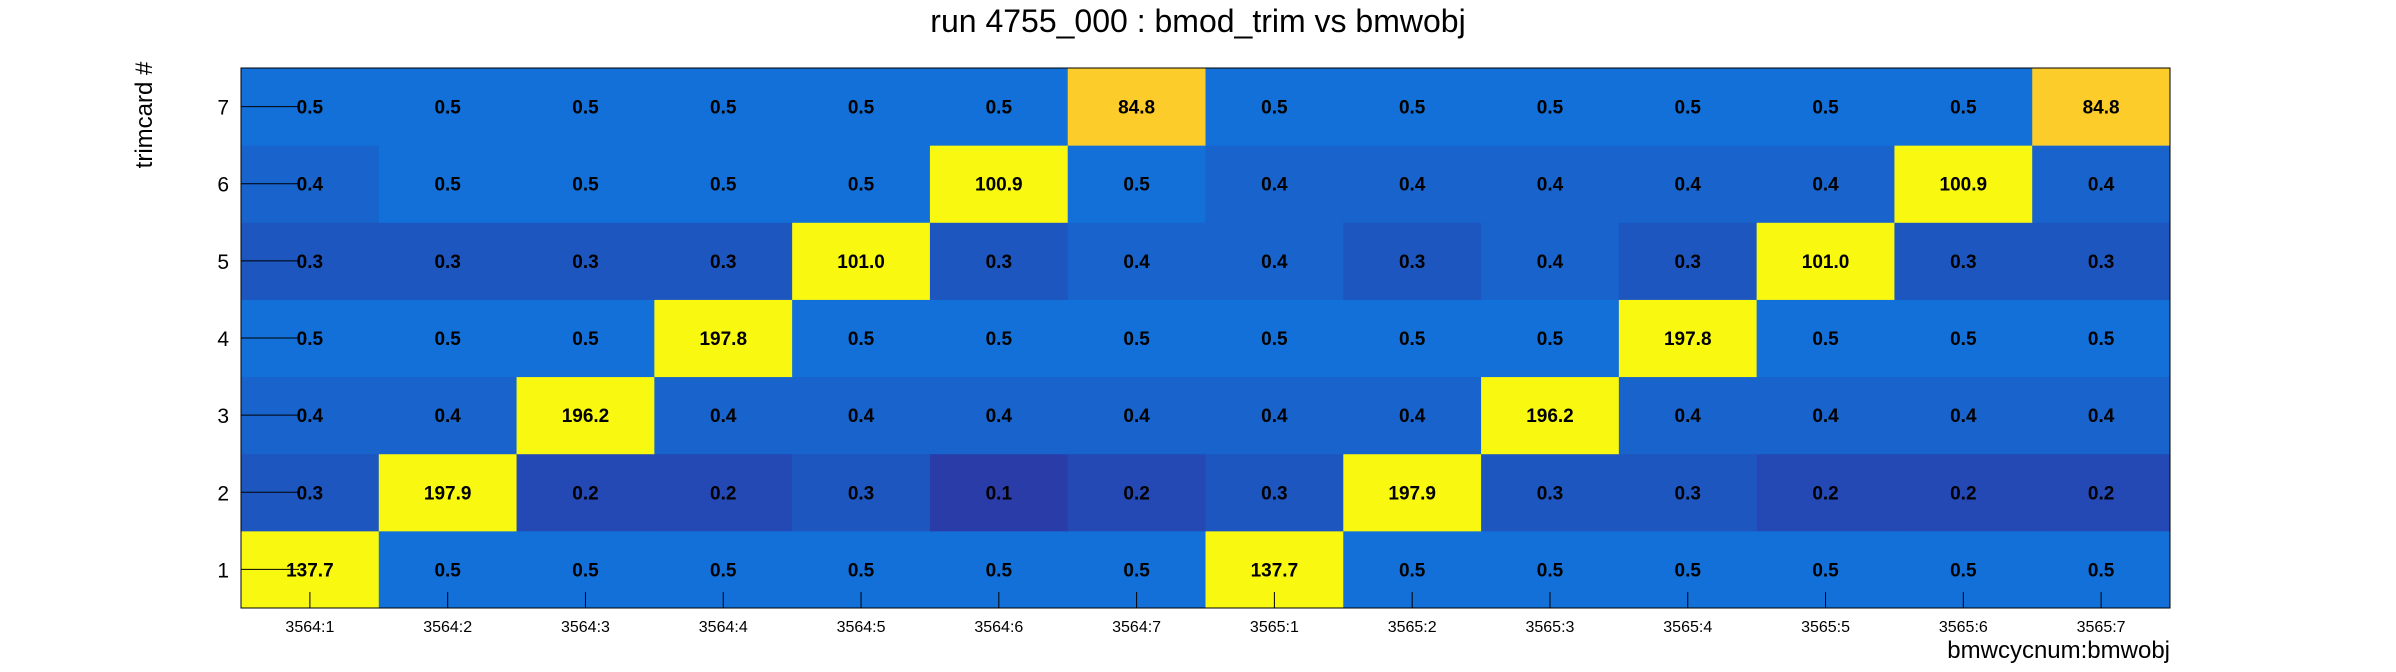  What do you see at coordinates (448, 493) in the screenshot?
I see `cell-value-label: 197.9` at bounding box center [448, 493].